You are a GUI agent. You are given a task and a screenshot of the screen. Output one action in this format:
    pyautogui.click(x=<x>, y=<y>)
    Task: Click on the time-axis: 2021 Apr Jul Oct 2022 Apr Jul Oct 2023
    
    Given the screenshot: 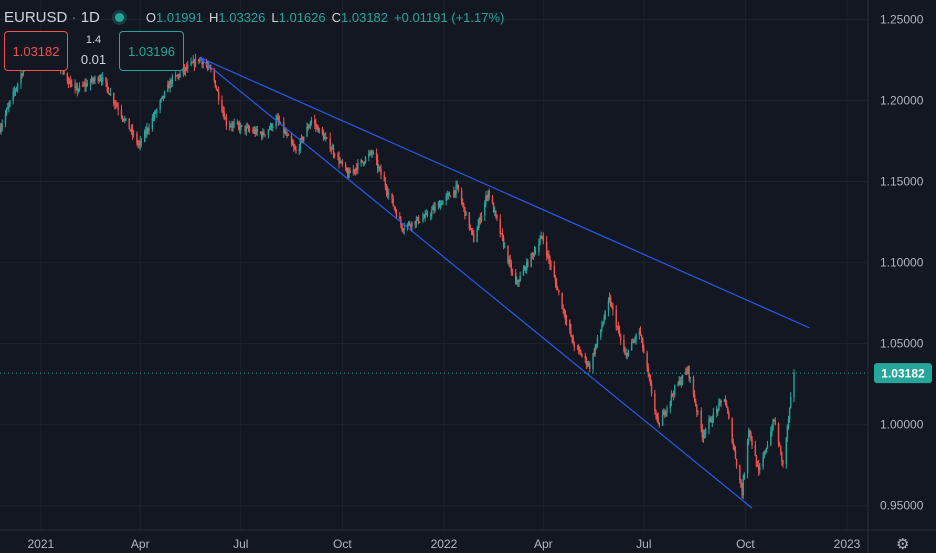 What is the action you would take?
    pyautogui.click(x=444, y=544)
    